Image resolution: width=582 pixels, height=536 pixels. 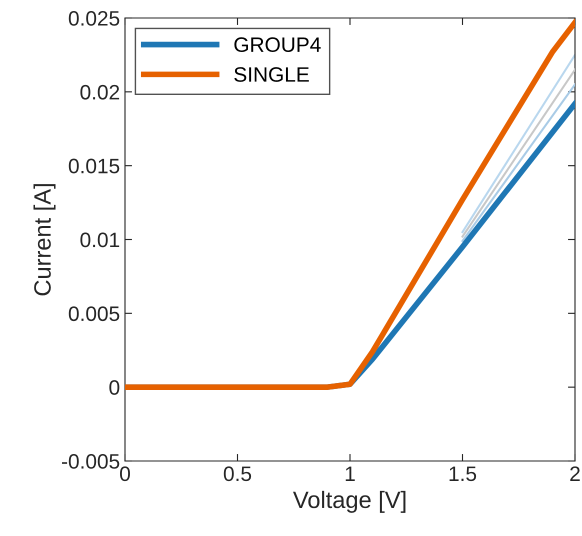 What do you see at coordinates (238, 474) in the screenshot?
I see `x-tick-label: 0.5` at bounding box center [238, 474].